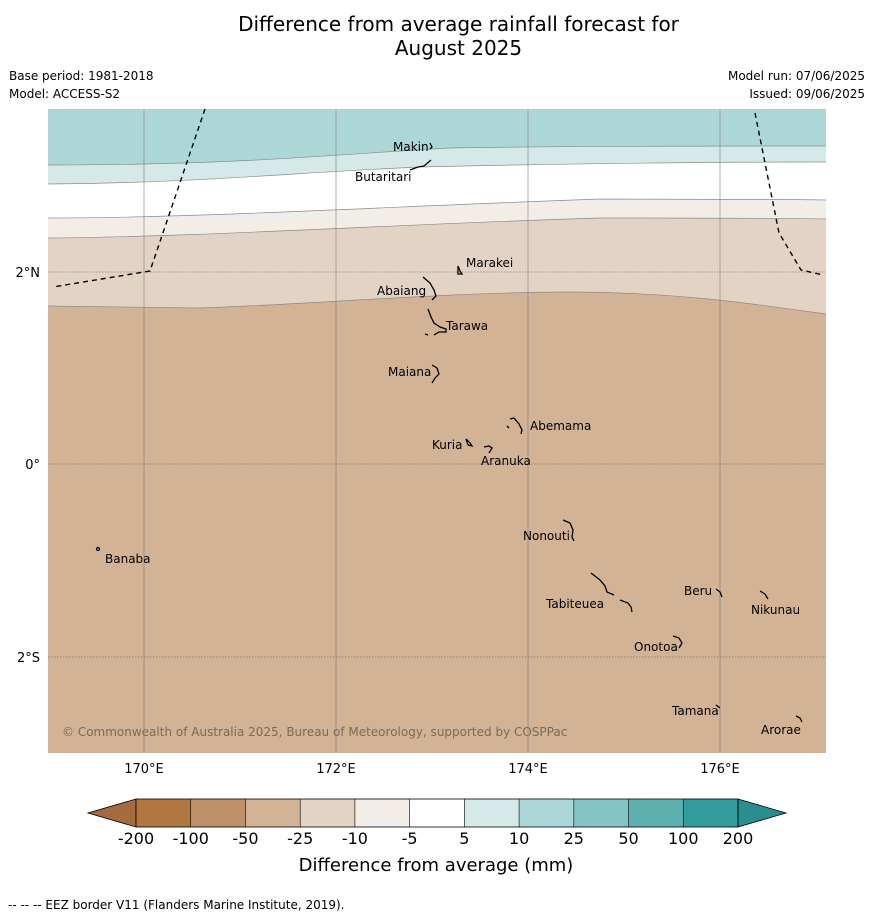 The width and height of the screenshot is (873, 919). I want to click on lon-label-174: 174°E, so click(528, 769).